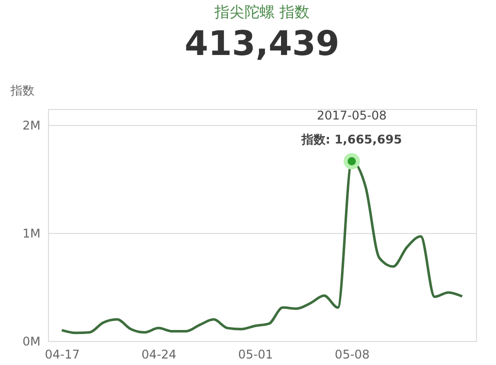 The width and height of the screenshot is (496, 365). What do you see at coordinates (262, 44) in the screenshot?
I see `chart-subtitle: 413,439` at bounding box center [262, 44].